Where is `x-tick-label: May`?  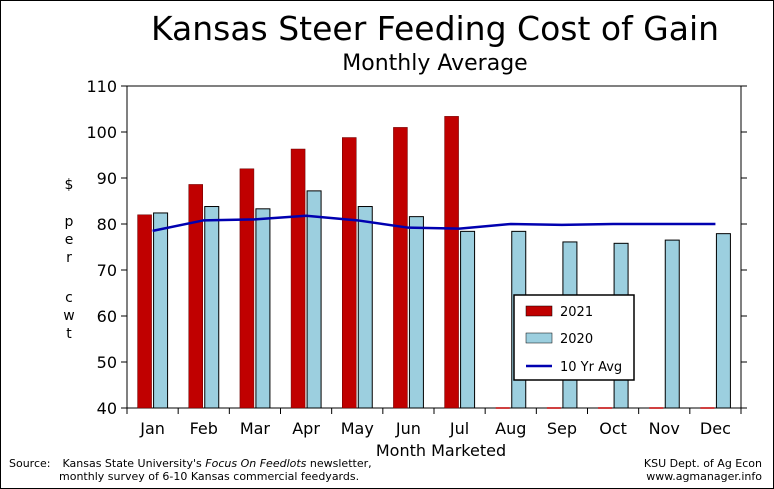
x-tick-label: May is located at coordinates (357, 428).